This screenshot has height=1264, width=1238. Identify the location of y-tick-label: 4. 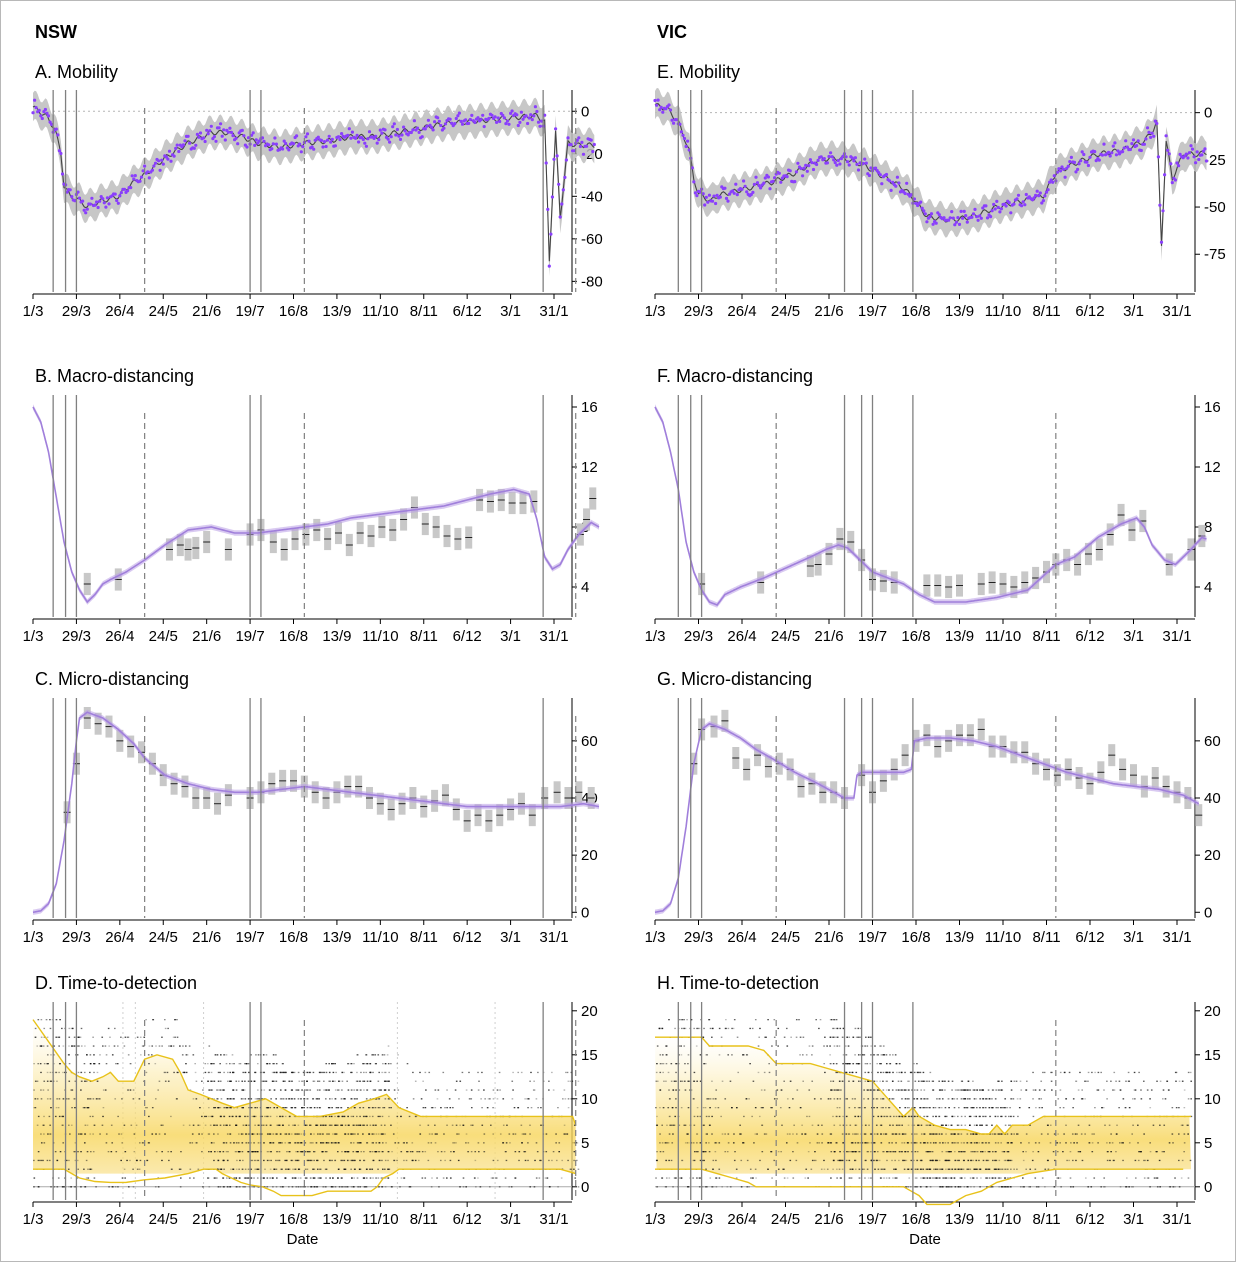
(1208, 587).